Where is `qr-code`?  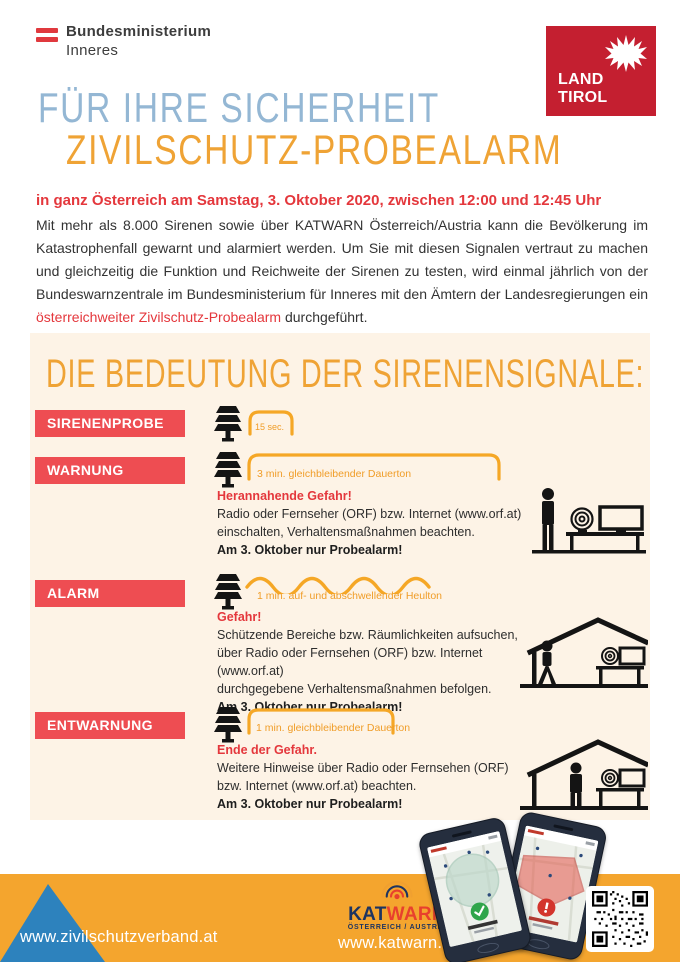 qr-code is located at coordinates (620, 919).